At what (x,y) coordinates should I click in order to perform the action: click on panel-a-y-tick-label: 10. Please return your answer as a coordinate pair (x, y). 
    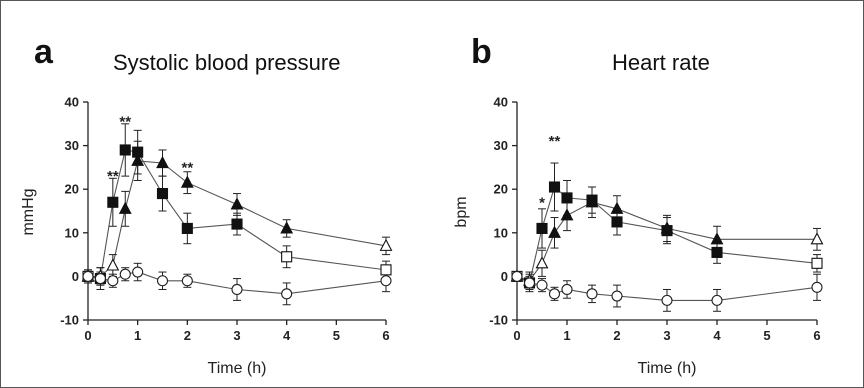
    Looking at the image, I should click on (72, 232).